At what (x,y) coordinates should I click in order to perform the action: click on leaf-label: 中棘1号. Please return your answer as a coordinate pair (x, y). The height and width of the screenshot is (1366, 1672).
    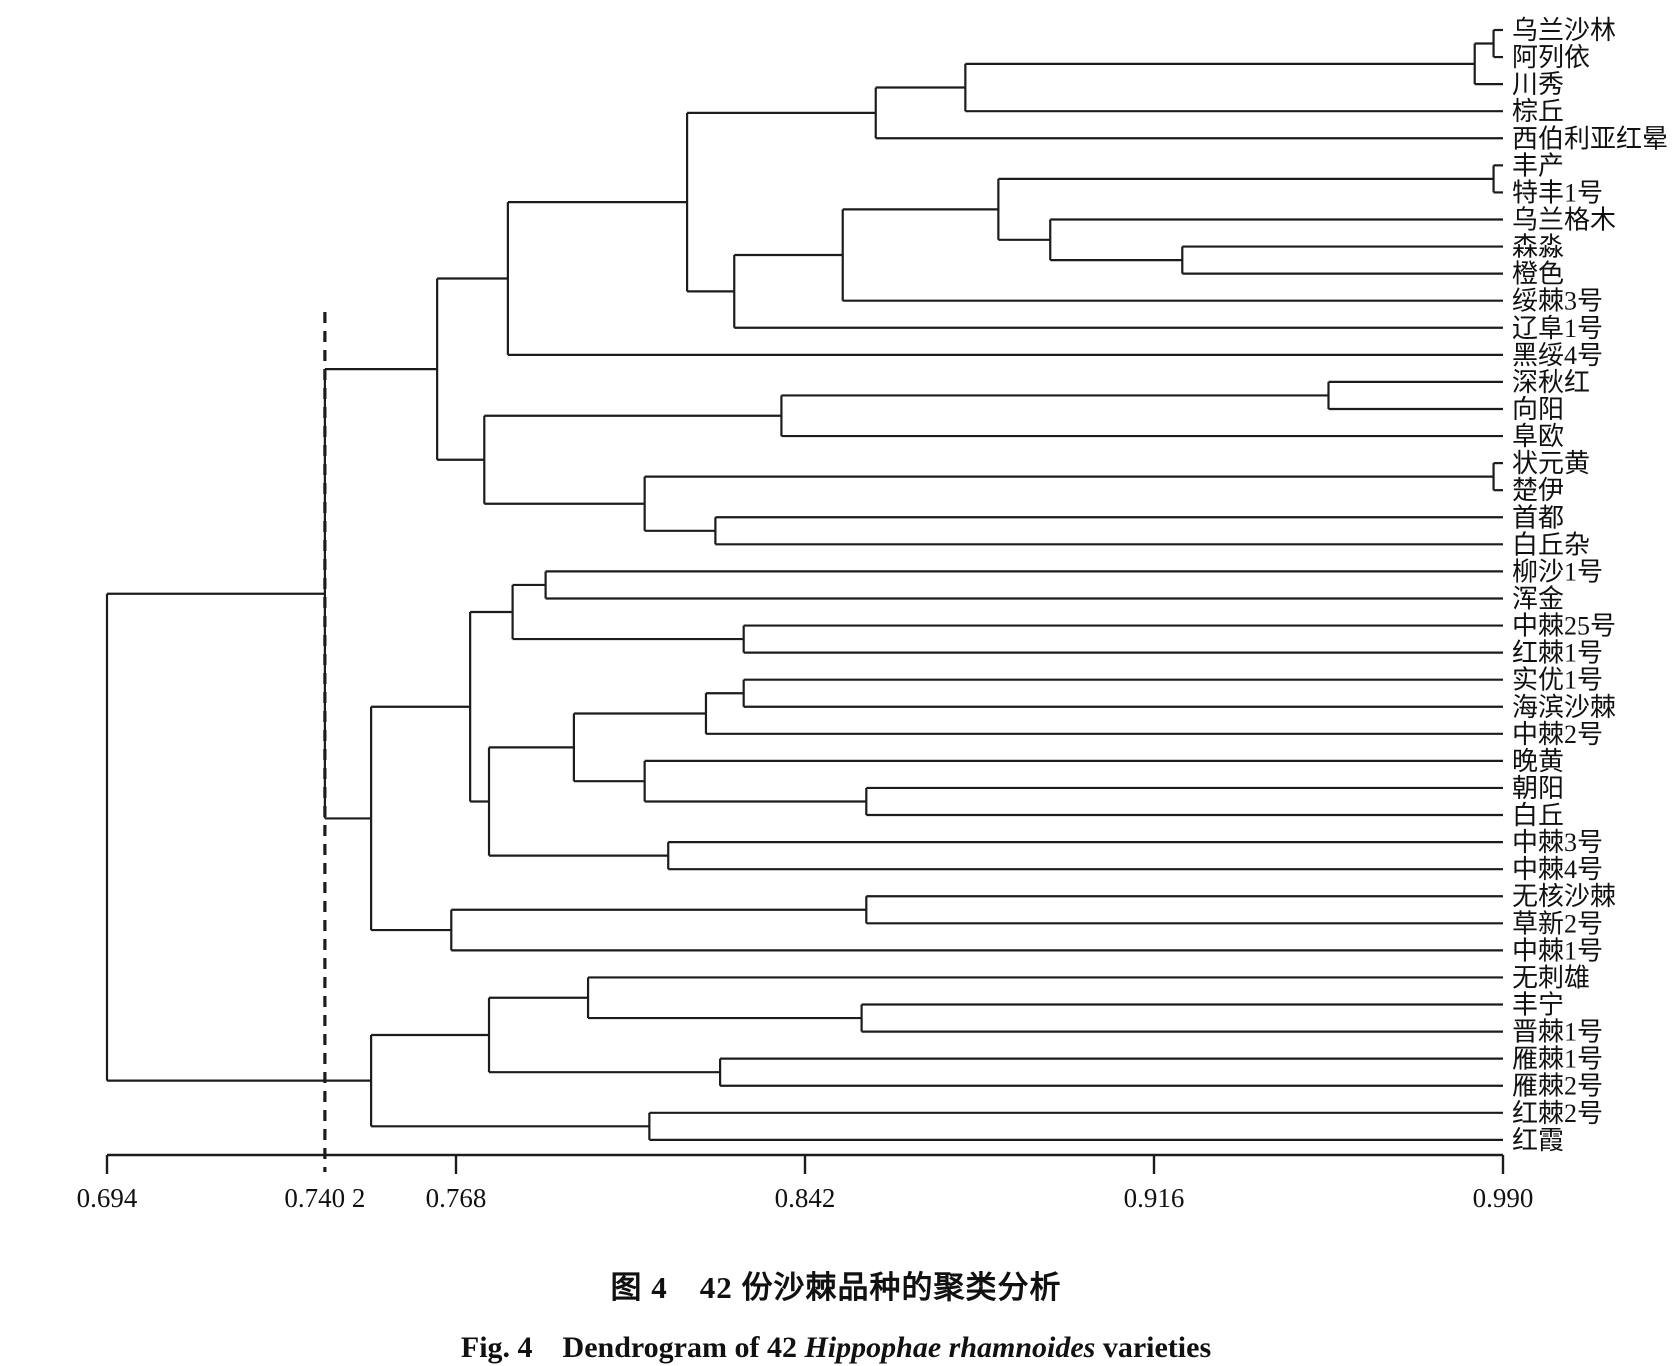
    Looking at the image, I should click on (1557, 950).